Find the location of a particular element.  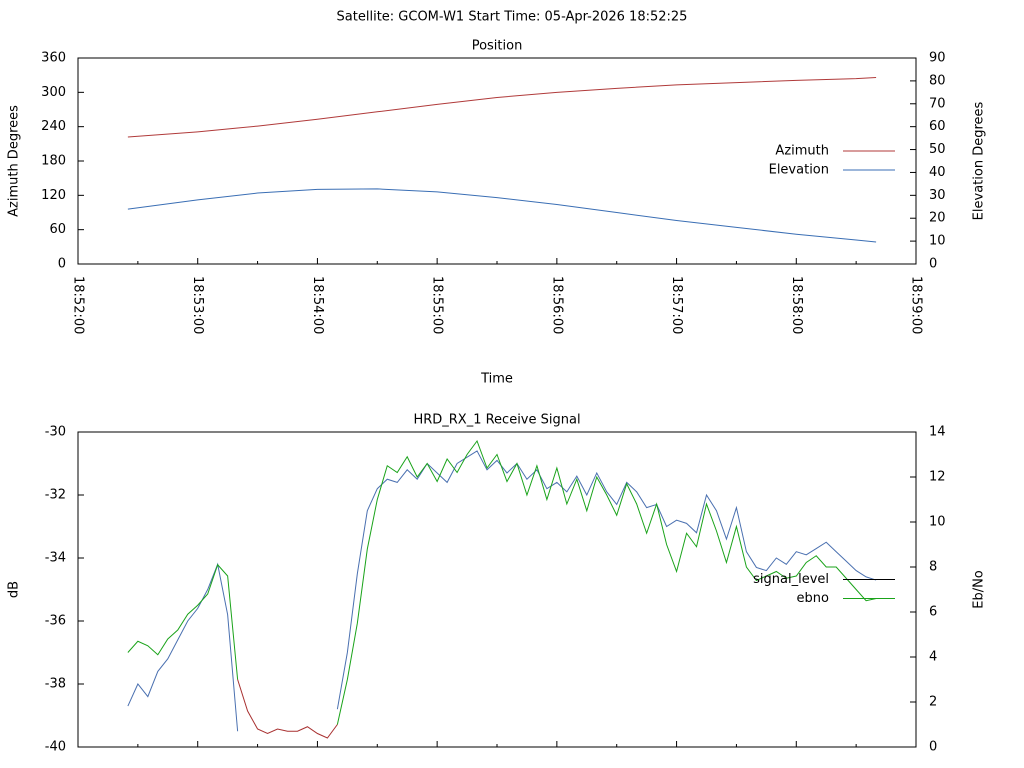

y2-tick-label: 90 is located at coordinates (937, 58).